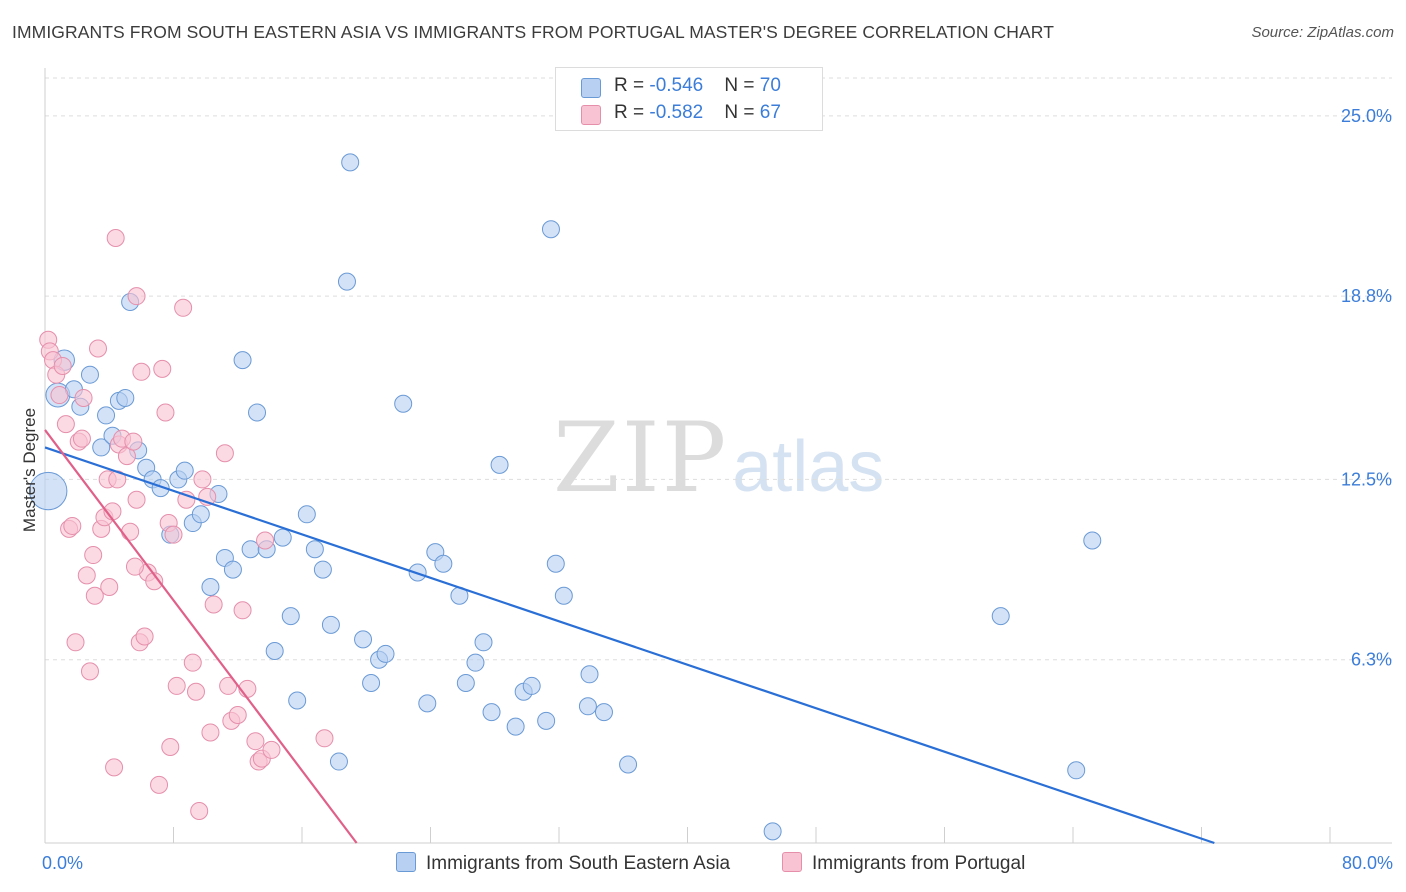 The height and width of the screenshot is (892, 1406). Describe the element at coordinates (676, 112) in the screenshot. I see `legend-pink-r-value: -0.582` at that location.